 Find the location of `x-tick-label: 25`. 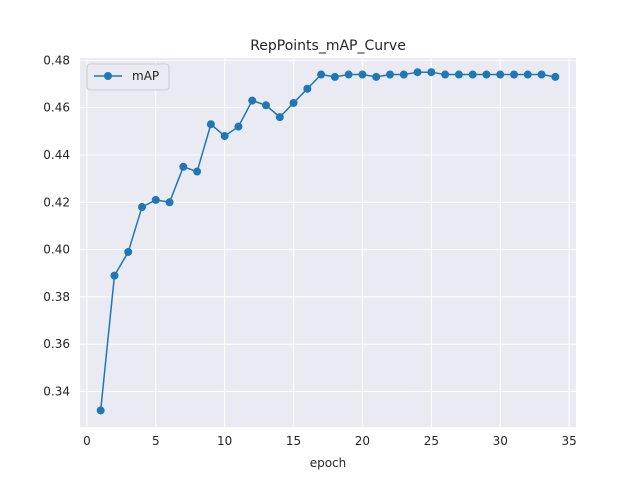

x-tick-label: 25 is located at coordinates (431, 441).